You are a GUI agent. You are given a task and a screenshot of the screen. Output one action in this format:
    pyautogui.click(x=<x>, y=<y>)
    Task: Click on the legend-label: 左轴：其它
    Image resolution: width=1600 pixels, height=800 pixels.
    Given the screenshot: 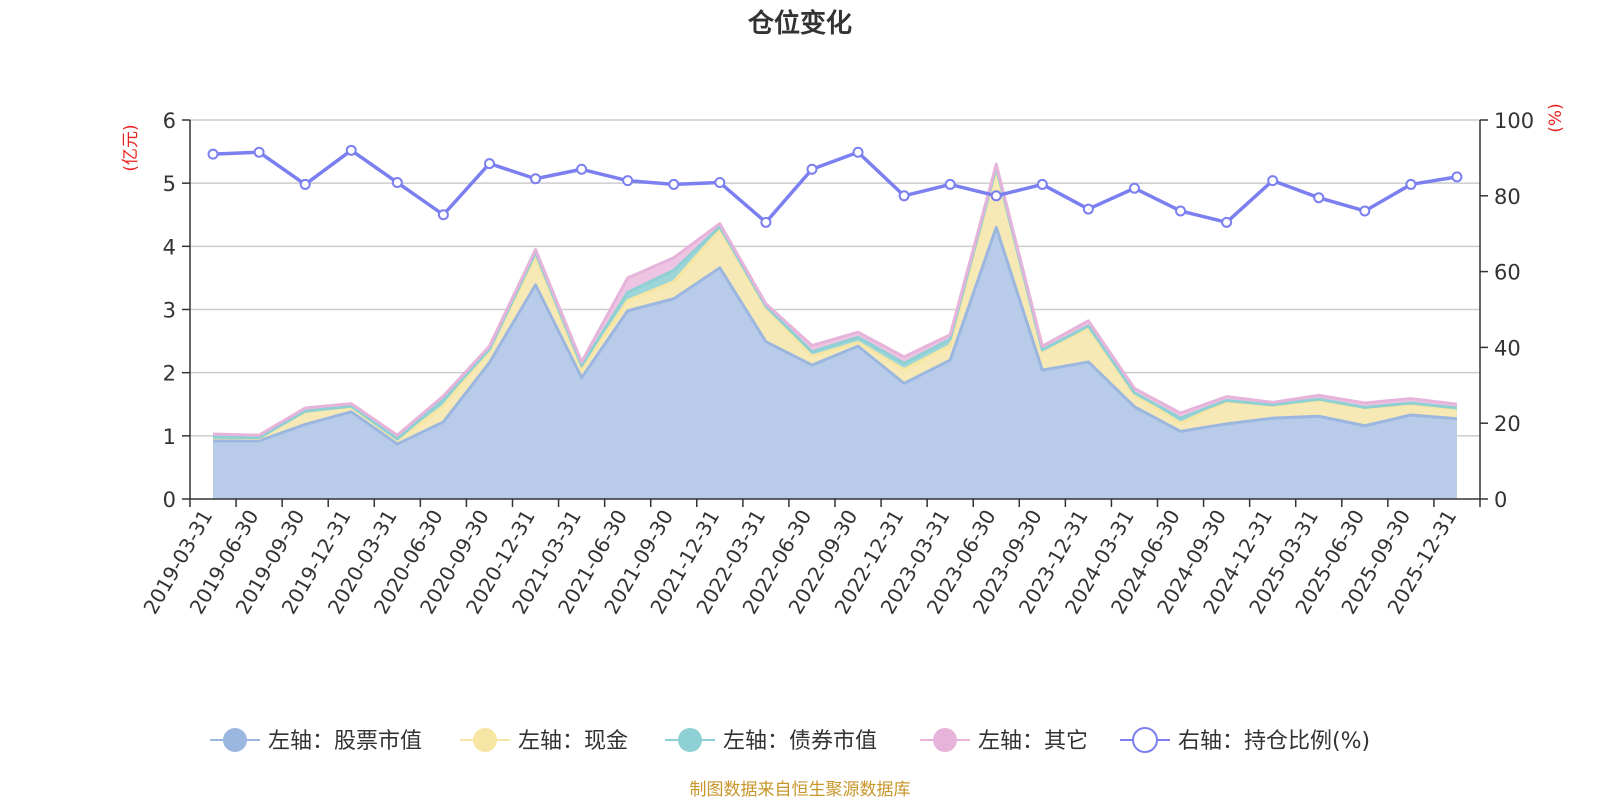 What is the action you would take?
    pyautogui.click(x=1033, y=741)
    